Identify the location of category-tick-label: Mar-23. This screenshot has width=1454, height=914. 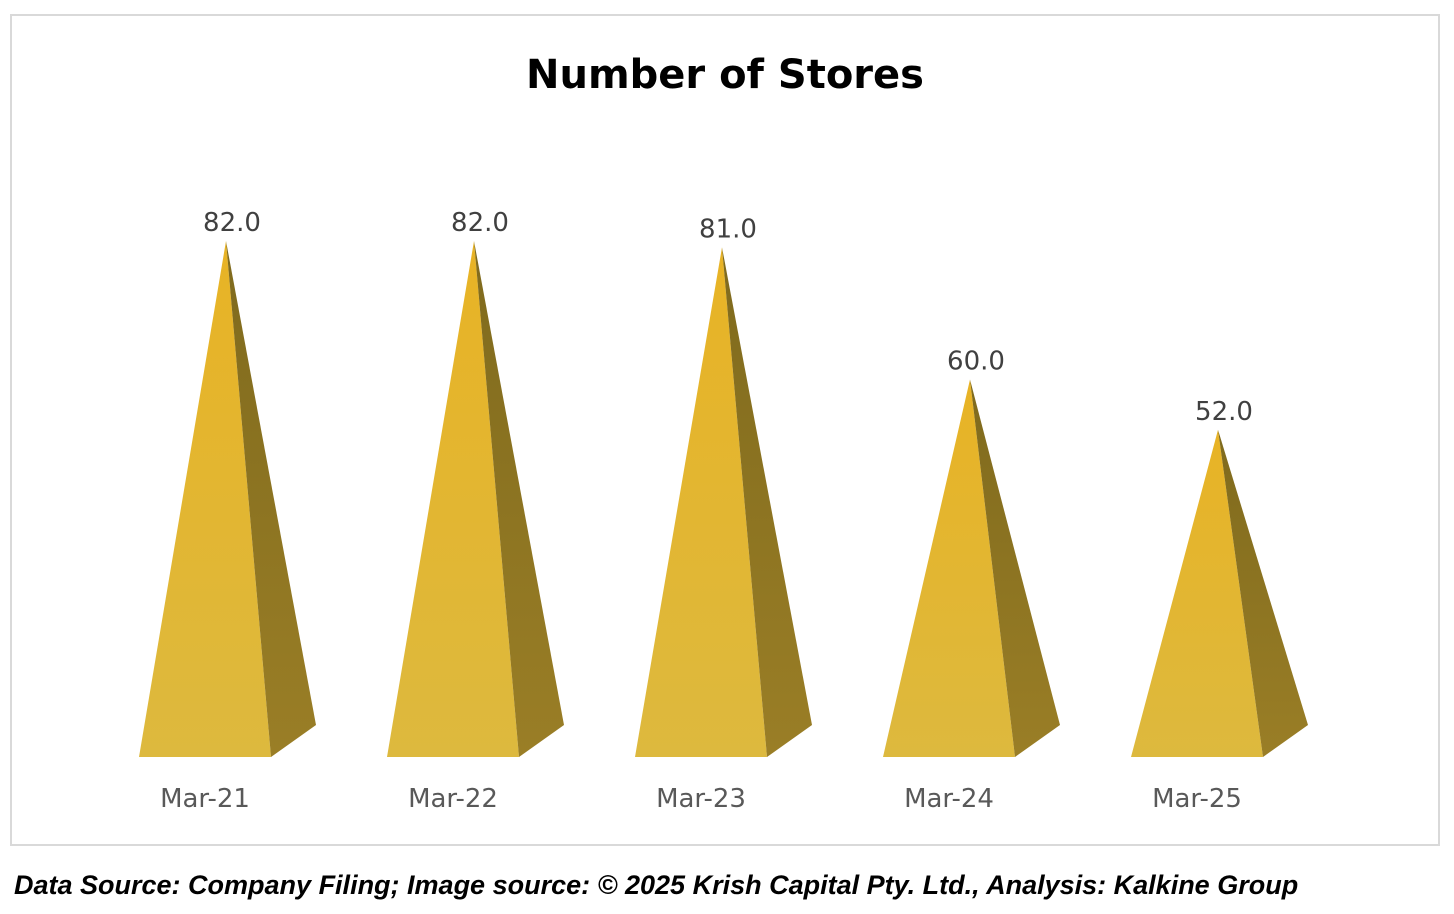
(701, 799).